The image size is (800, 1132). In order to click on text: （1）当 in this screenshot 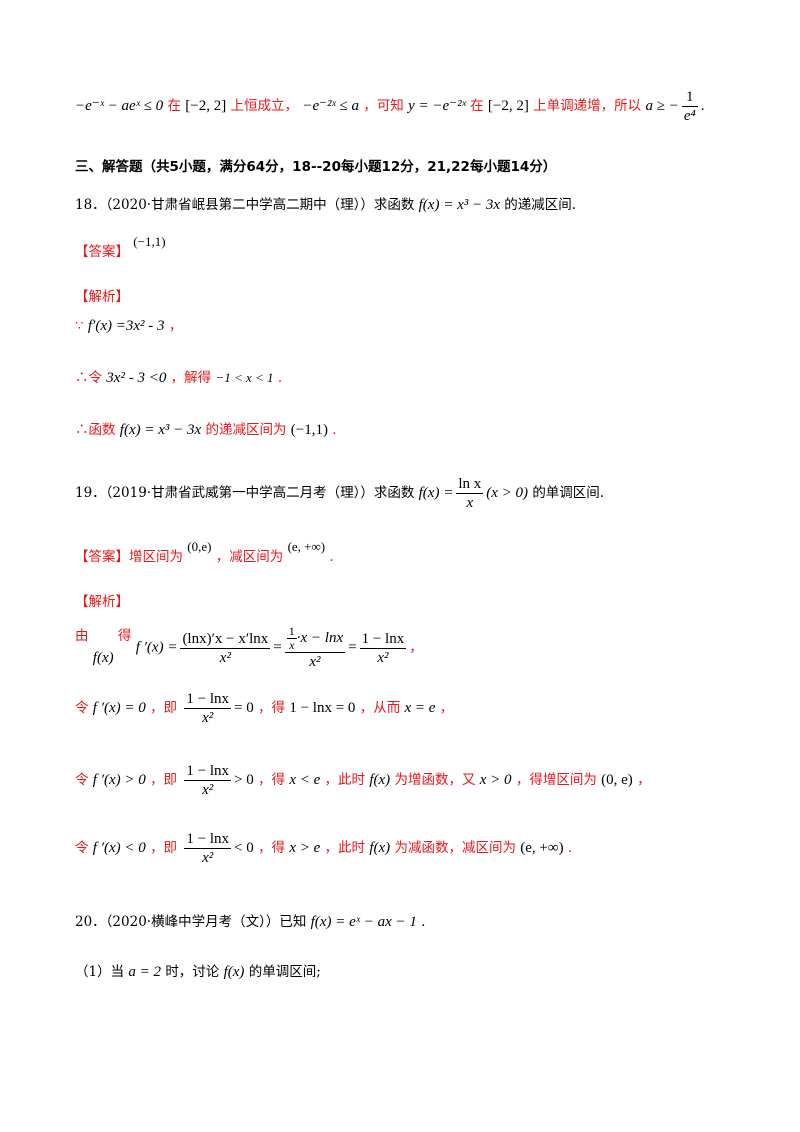, I will do `click(100, 972)`.